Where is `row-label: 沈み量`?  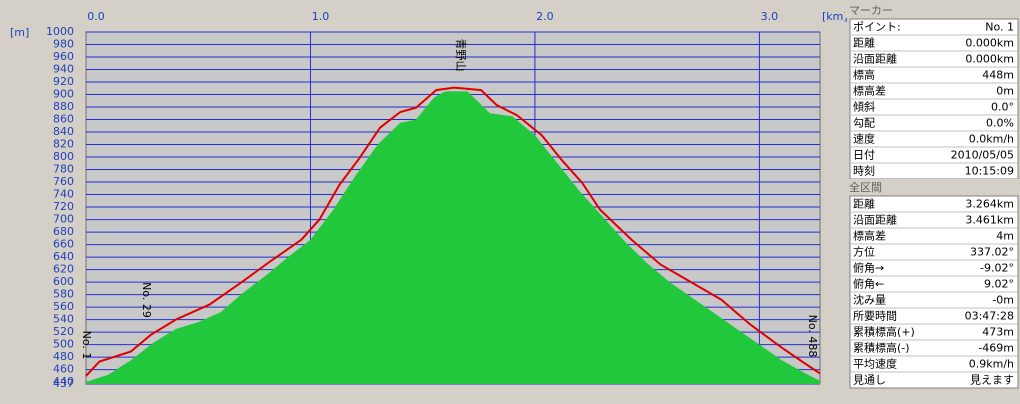
row-label: 沈み量 is located at coordinates (869, 300).